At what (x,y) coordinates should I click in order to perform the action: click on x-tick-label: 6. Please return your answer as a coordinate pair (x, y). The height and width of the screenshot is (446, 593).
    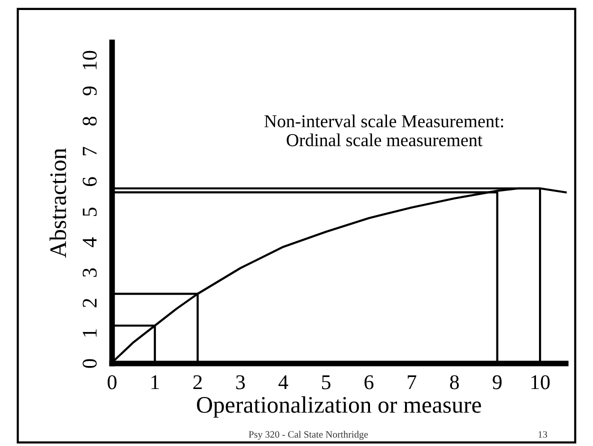
    Looking at the image, I should click on (369, 382).